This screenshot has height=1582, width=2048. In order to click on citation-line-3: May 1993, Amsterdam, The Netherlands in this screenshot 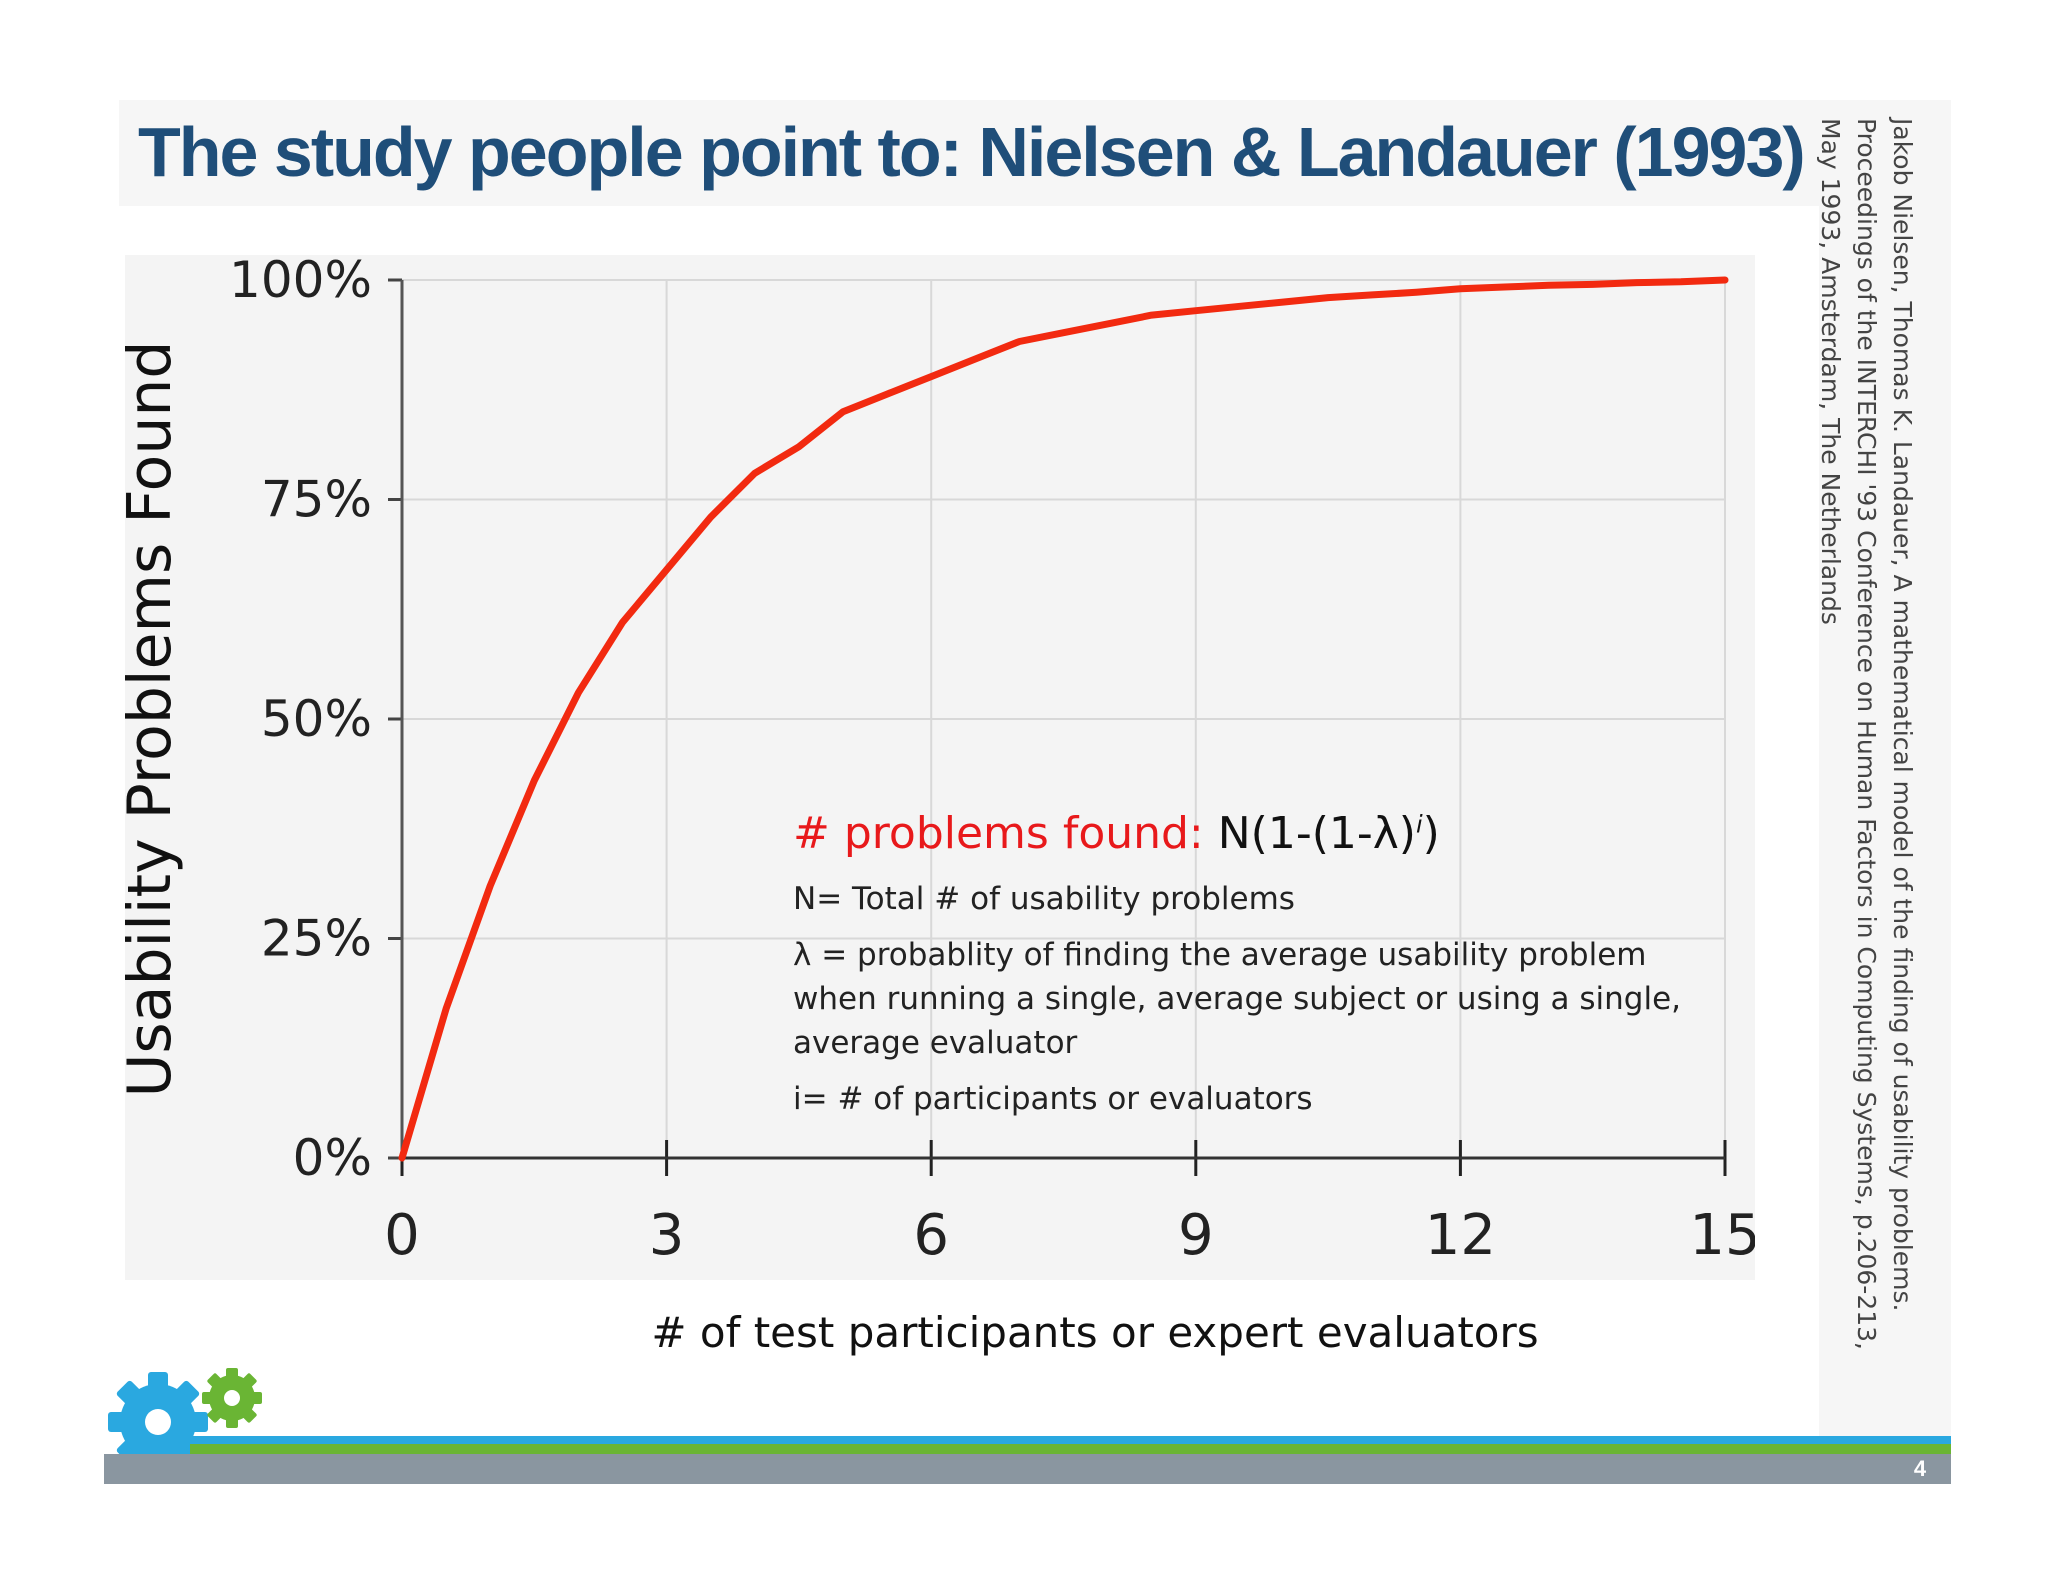, I will do `click(1830, 371)`.